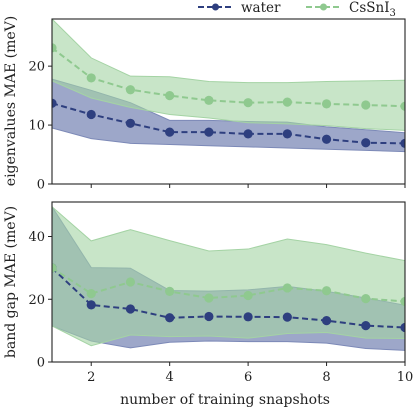  What do you see at coordinates (36, 67) in the screenshot?
I see `eig-ytick-label-20: 20` at bounding box center [36, 67].